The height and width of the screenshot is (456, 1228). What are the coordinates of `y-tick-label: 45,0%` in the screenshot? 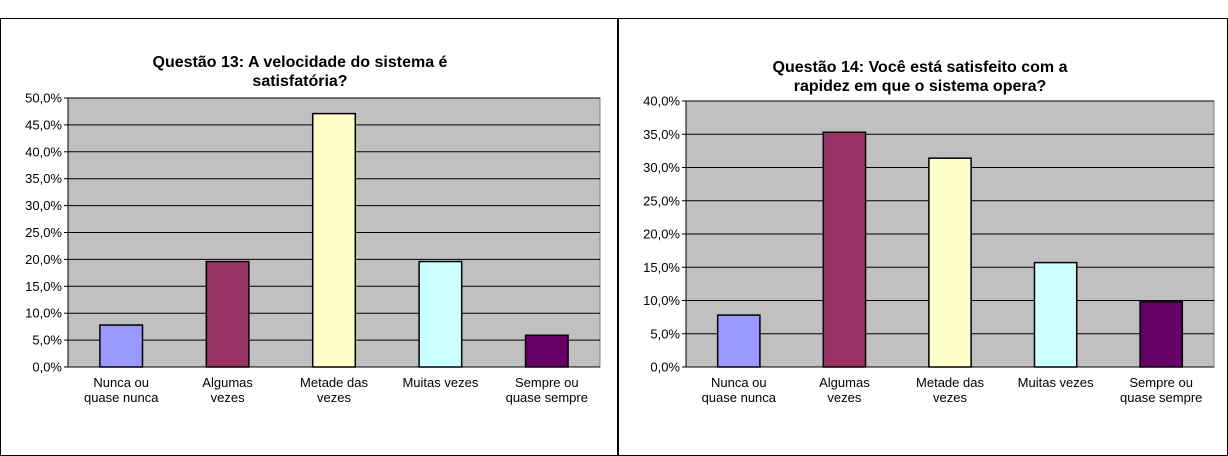 It's located at (43, 124).